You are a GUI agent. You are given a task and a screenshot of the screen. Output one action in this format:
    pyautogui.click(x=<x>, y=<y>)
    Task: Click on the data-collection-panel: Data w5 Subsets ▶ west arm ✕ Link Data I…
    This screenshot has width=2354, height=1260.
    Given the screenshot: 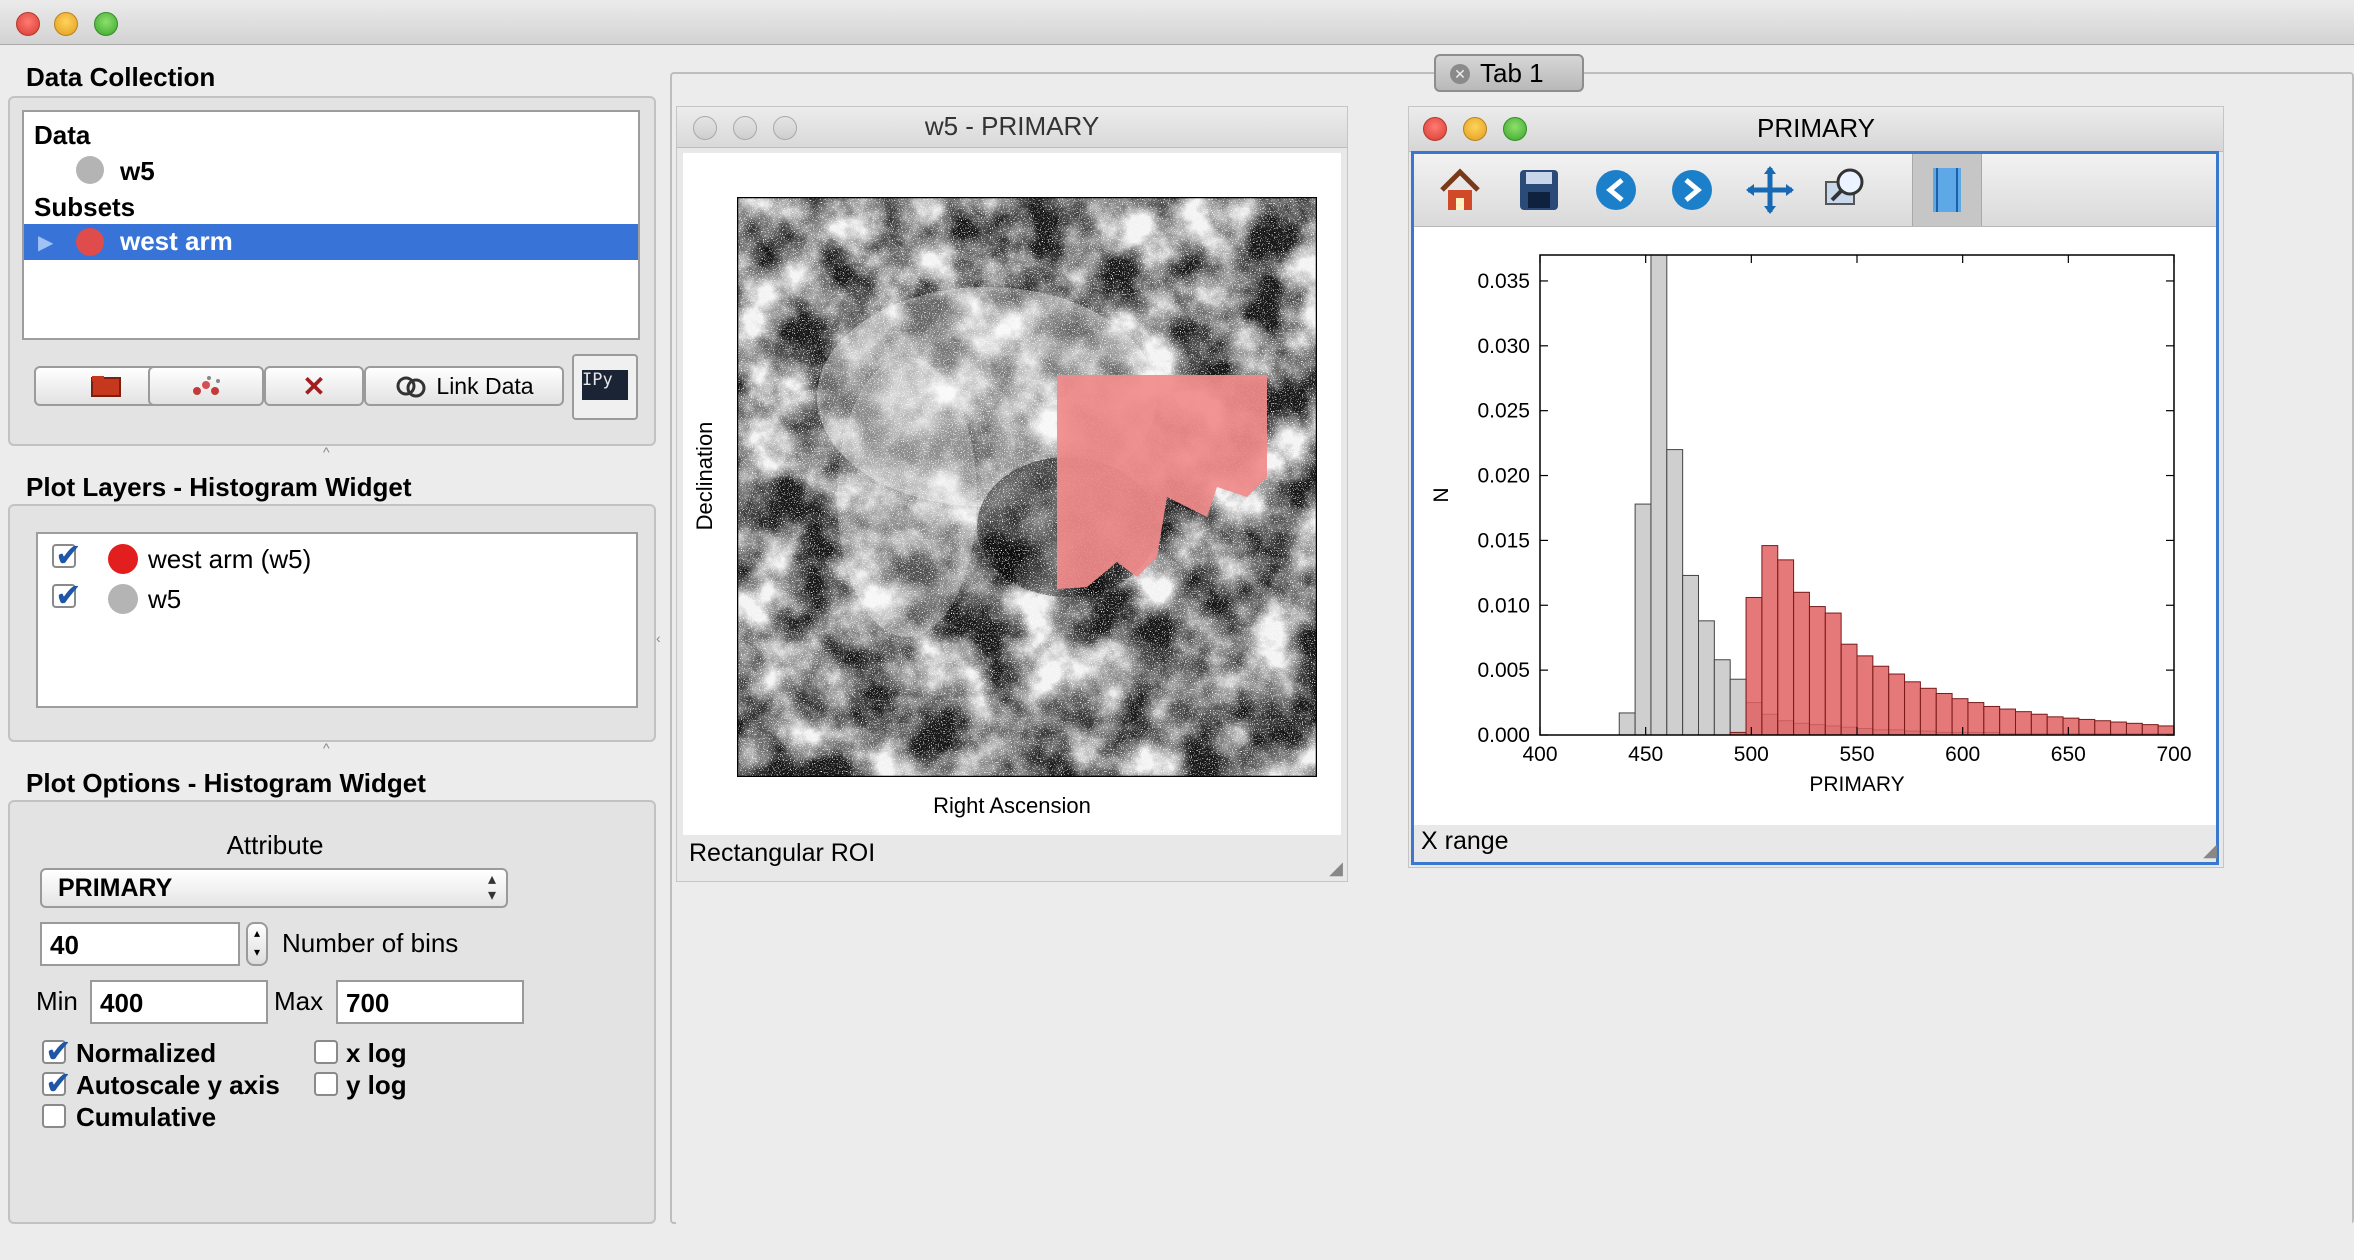 What is the action you would take?
    pyautogui.click(x=332, y=271)
    